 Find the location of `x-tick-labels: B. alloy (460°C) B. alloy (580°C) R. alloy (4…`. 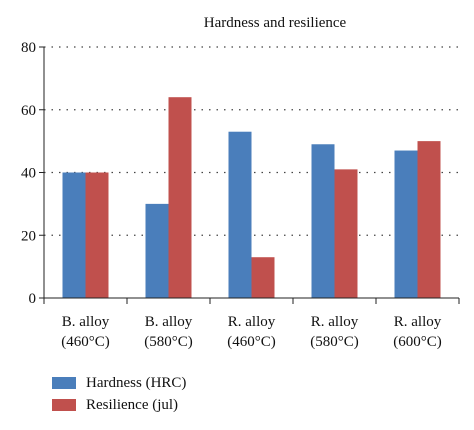

x-tick-labels: B. alloy (460°C) B. alloy (580°C) R. alloy (4… is located at coordinates (251, 324).